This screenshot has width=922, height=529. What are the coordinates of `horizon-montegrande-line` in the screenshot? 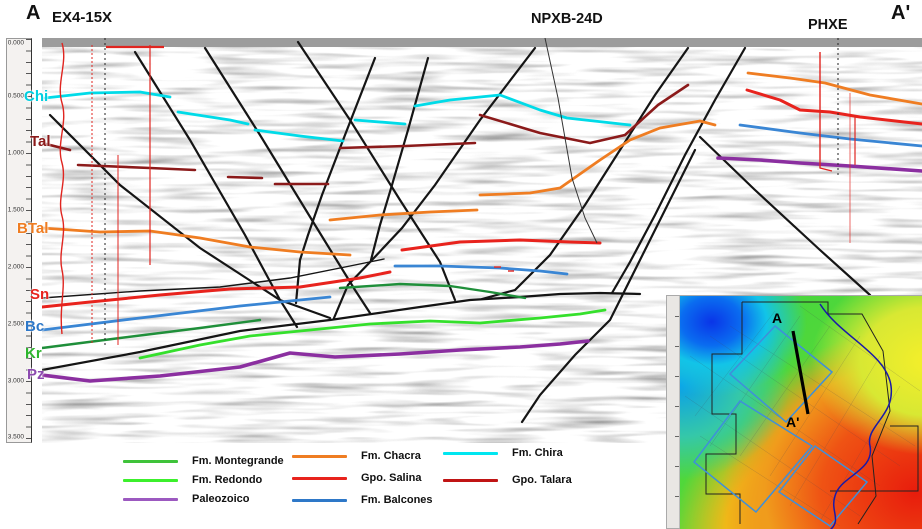 It's located at (283, 316).